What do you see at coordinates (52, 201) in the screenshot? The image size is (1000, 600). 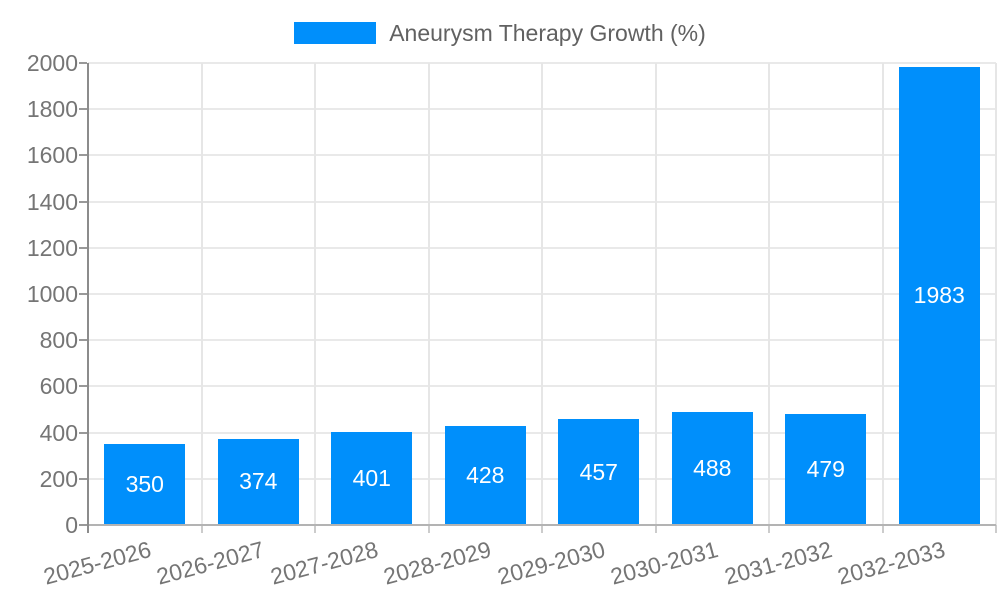 I see `y-axis-label: 1400` at bounding box center [52, 201].